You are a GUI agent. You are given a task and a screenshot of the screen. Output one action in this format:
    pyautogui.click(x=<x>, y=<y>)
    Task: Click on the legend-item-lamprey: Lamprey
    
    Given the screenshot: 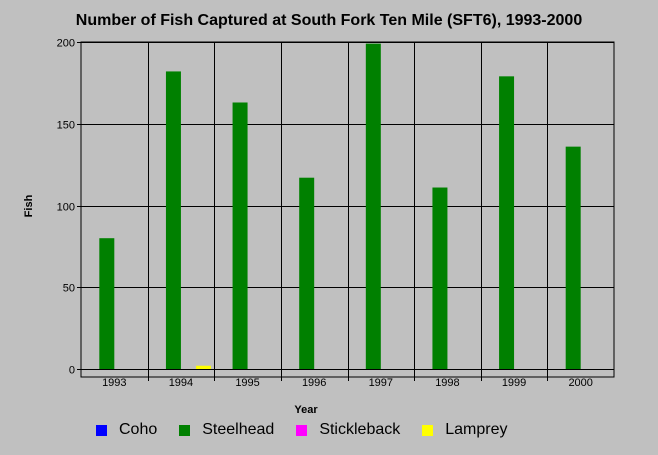 What is the action you would take?
    pyautogui.click(x=464, y=430)
    